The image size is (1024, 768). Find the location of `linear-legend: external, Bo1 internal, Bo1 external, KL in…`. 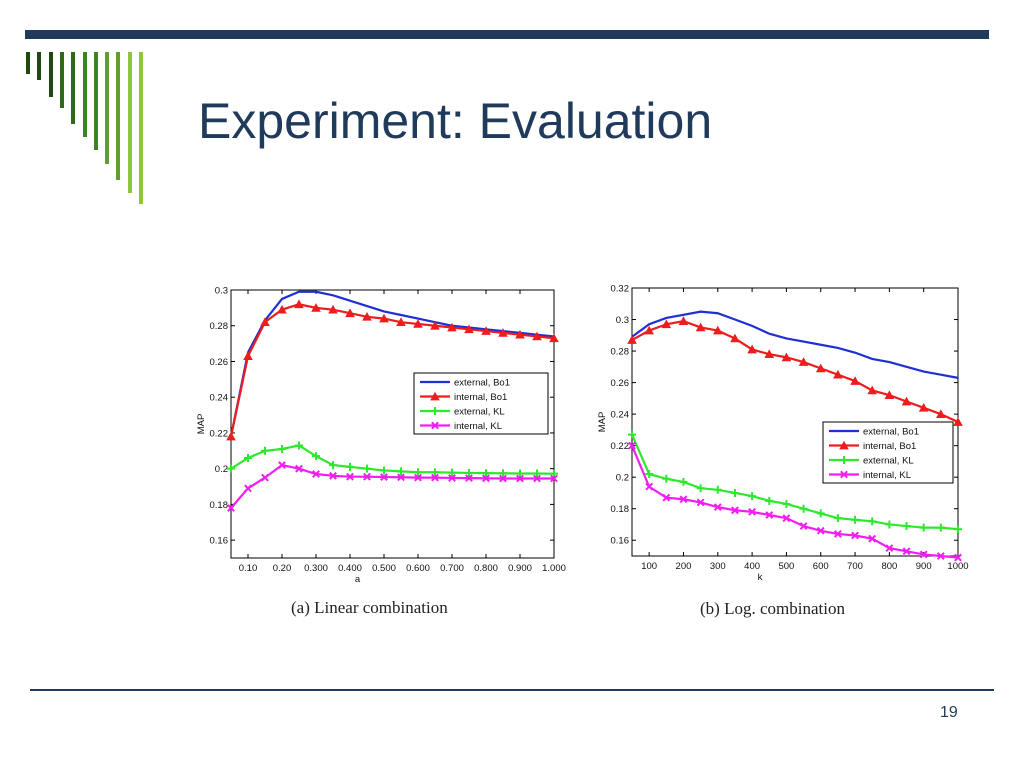

linear-legend: external, Bo1 internal, Bo1 external, KL in… is located at coordinates (481, 403).